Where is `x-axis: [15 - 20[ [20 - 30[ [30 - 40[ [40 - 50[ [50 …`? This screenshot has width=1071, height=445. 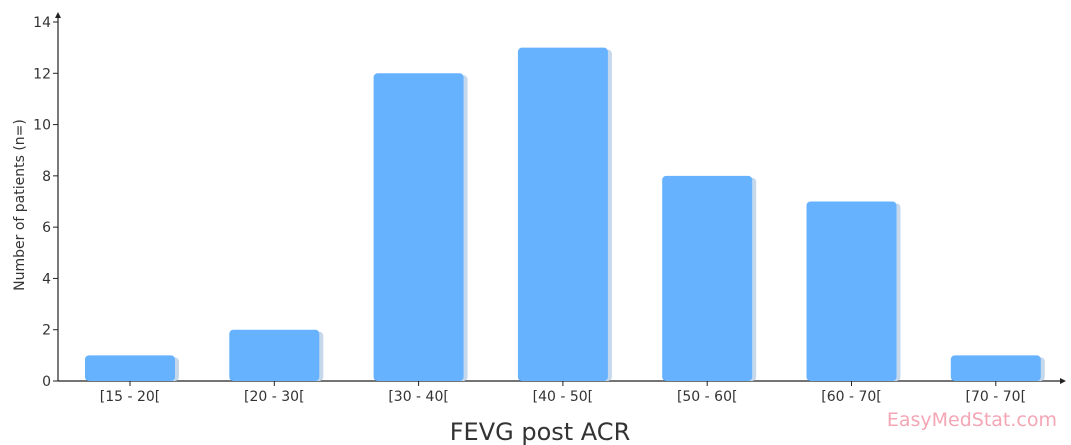
x-axis: [15 - 20[ [20 - 30[ [30 - 40[ [40 - 50[ [50 … is located at coordinates (562, 391).